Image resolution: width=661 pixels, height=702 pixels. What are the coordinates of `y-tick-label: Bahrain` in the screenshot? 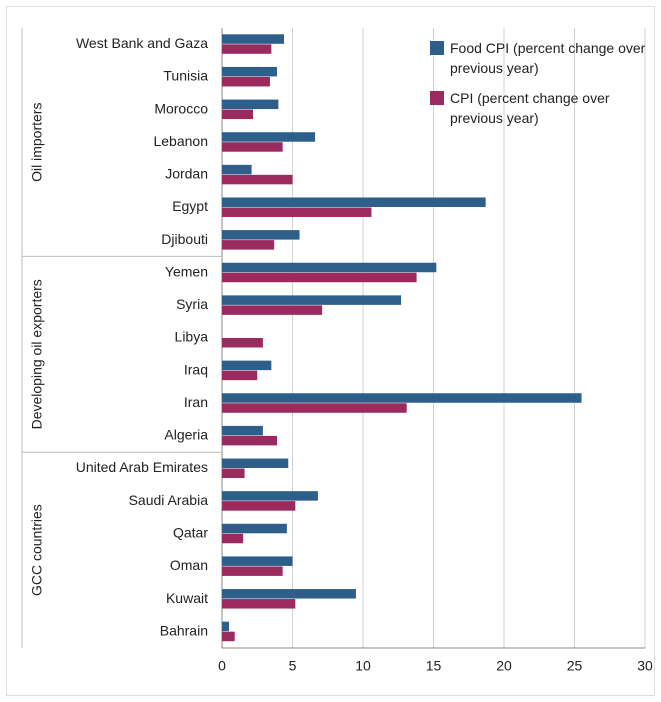 It's located at (184, 630).